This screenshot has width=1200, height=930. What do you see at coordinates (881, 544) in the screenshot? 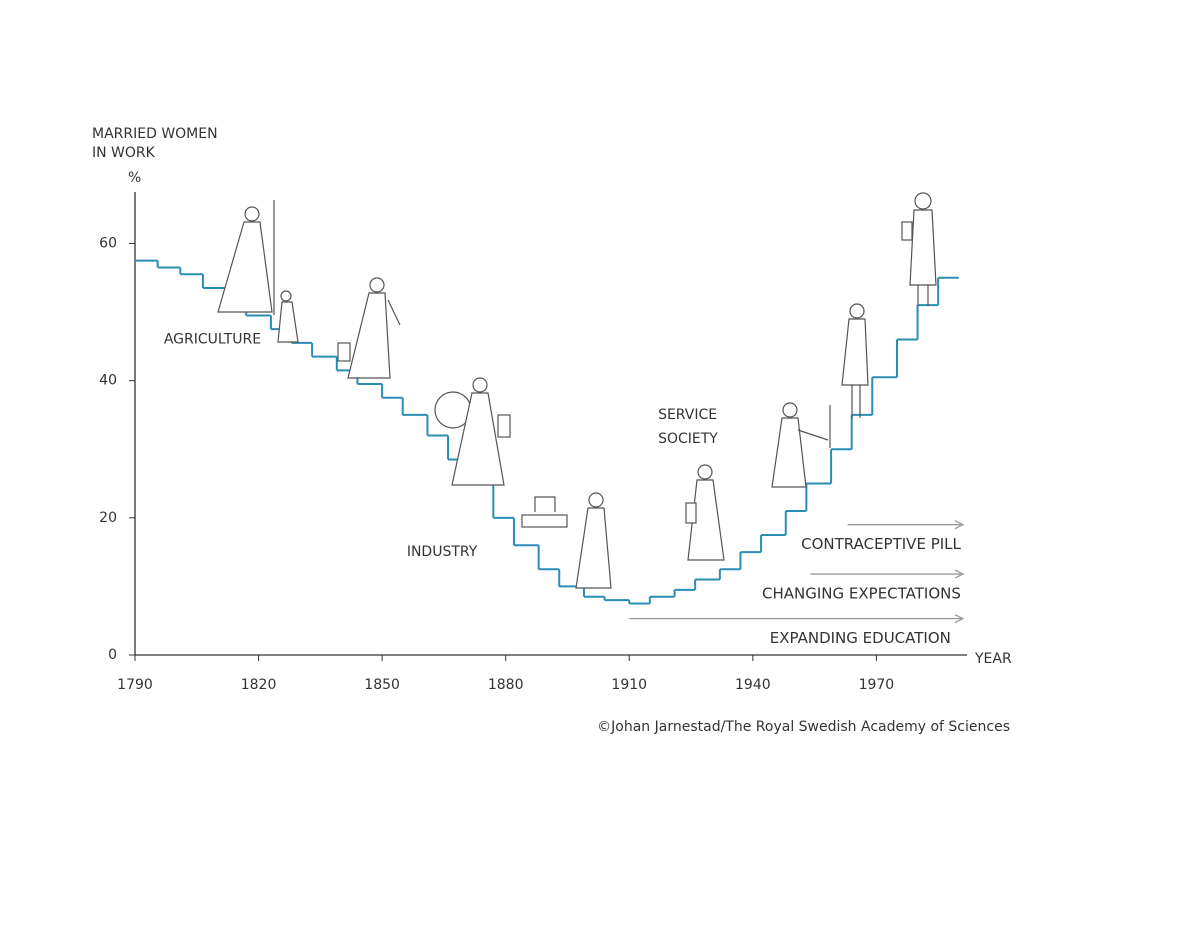
I see `arrow-label: CONTRACEPTIVE PILL` at bounding box center [881, 544].